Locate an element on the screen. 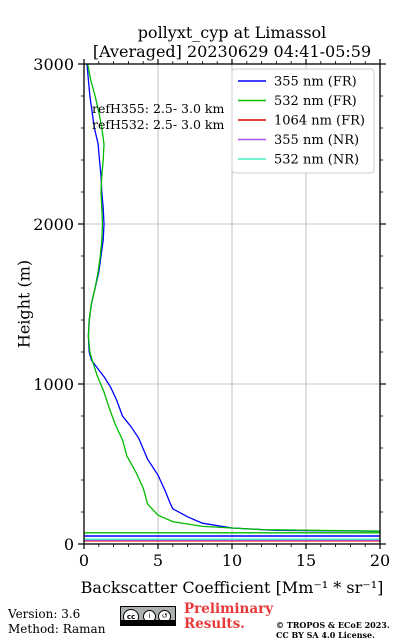  version-label: Version: 3.6 is located at coordinates (44, 614).